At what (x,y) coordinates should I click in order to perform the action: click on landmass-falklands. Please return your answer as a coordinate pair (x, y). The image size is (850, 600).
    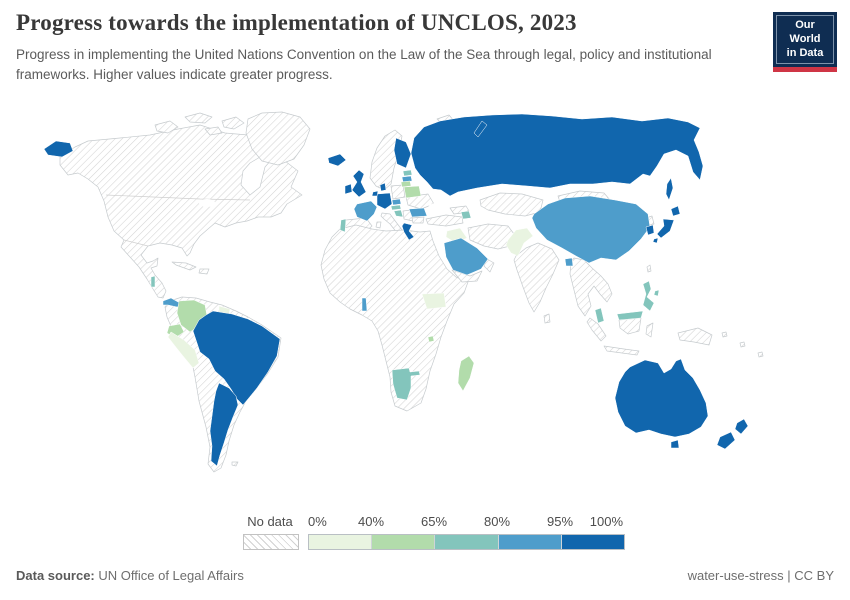
    Looking at the image, I should click on (235, 464).